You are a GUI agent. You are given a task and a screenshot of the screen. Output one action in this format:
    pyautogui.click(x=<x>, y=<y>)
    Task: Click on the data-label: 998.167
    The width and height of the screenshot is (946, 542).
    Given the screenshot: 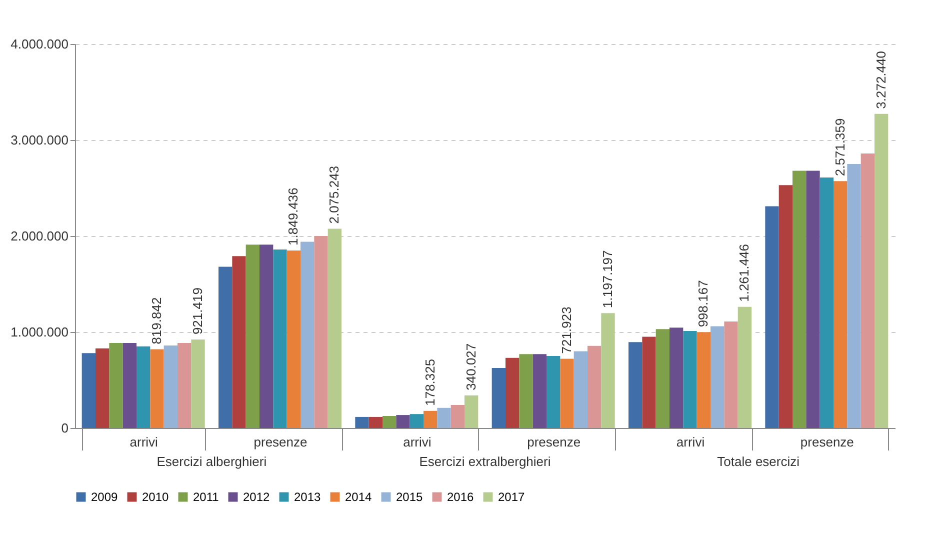 What is the action you would take?
    pyautogui.click(x=703, y=304)
    